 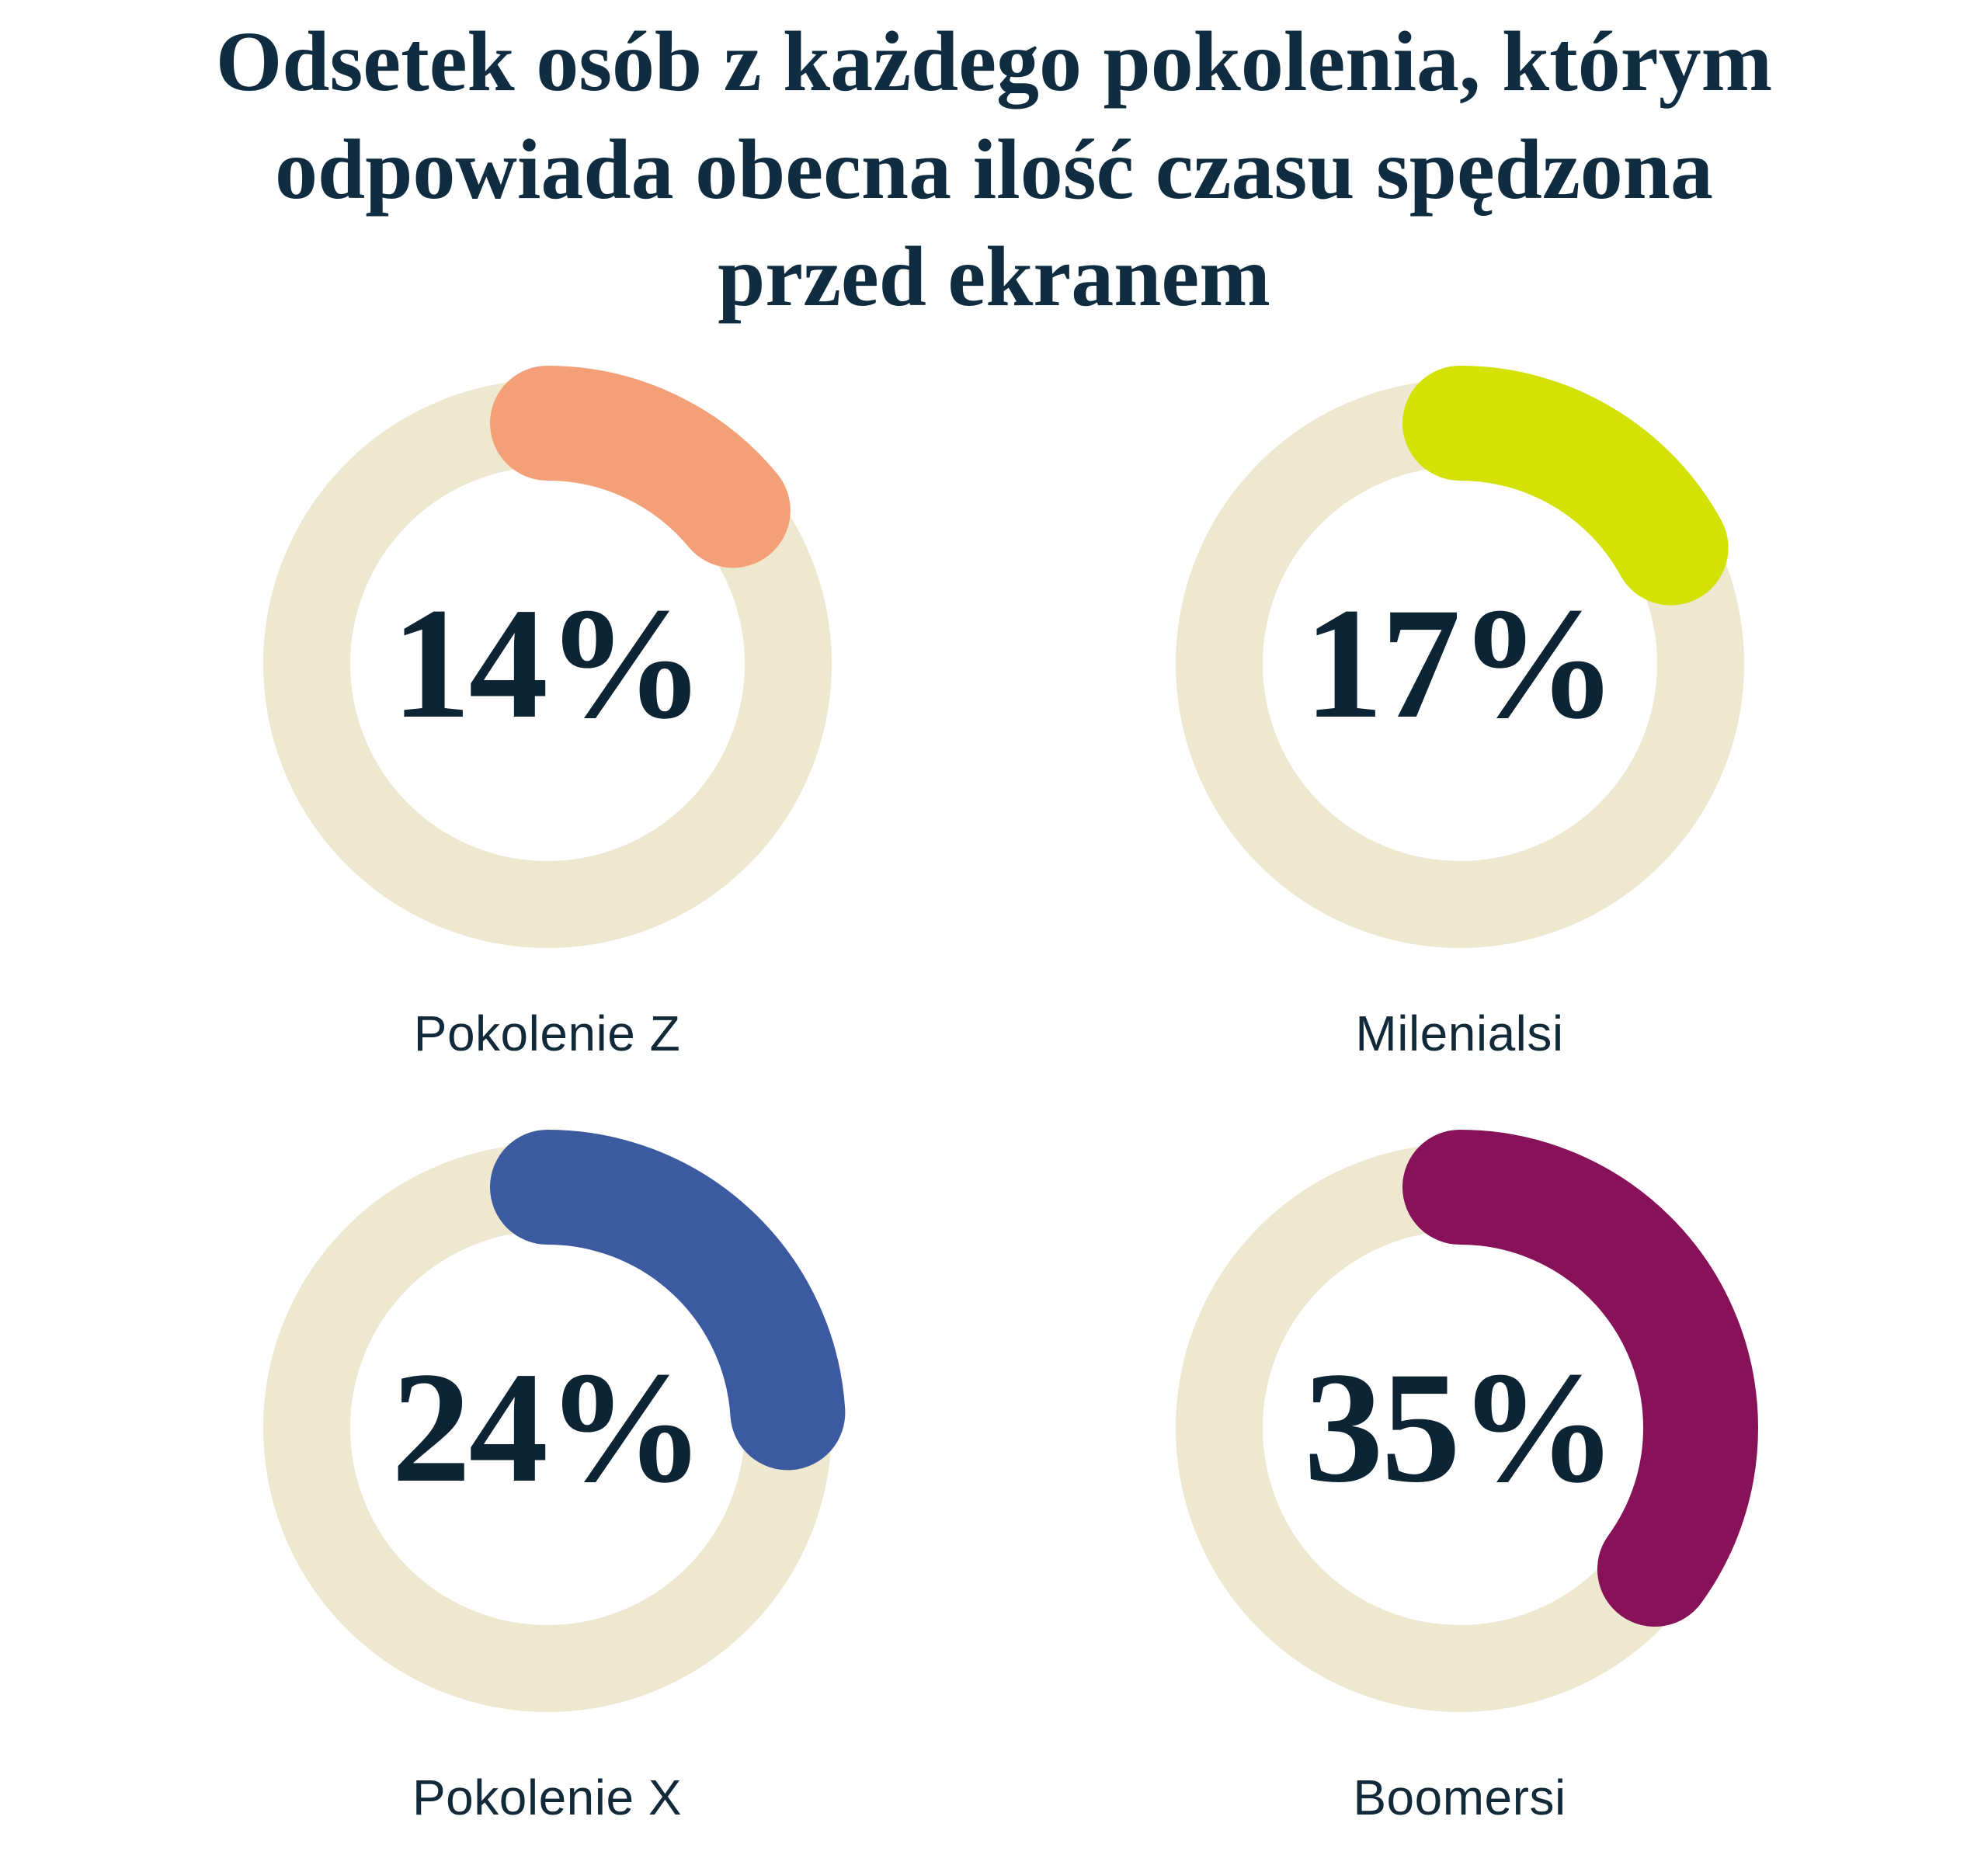 What do you see at coordinates (1459, 1033) in the screenshot?
I see `donut-label: Milenialsi` at bounding box center [1459, 1033].